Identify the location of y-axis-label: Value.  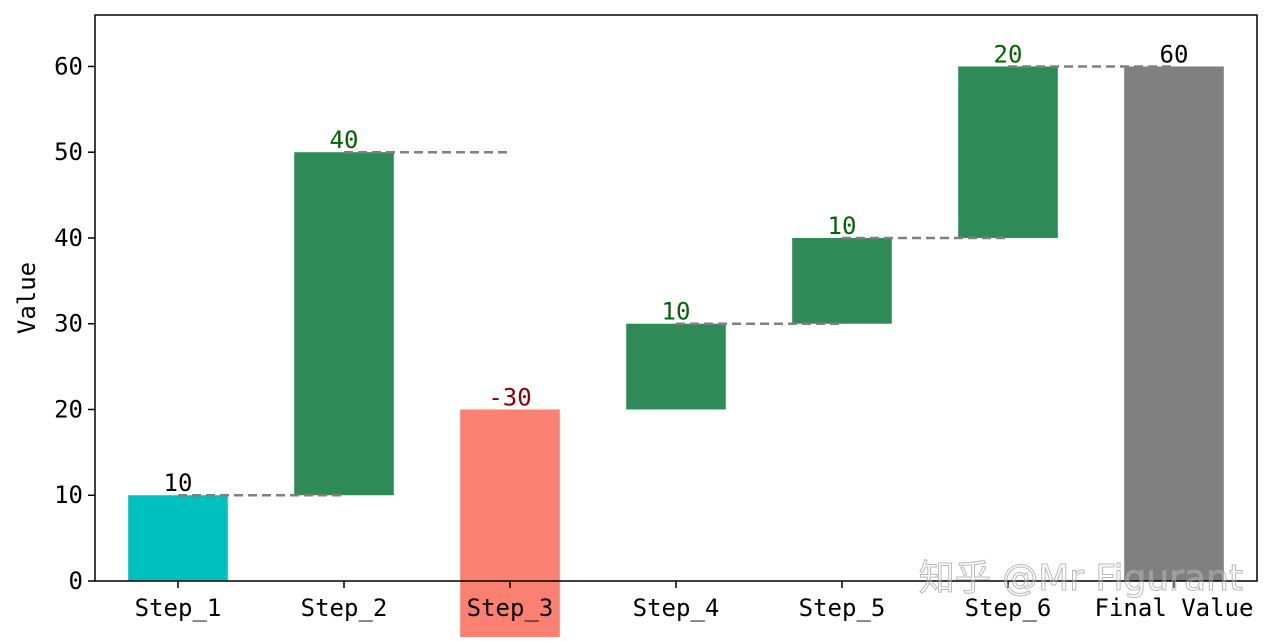
(27, 298).